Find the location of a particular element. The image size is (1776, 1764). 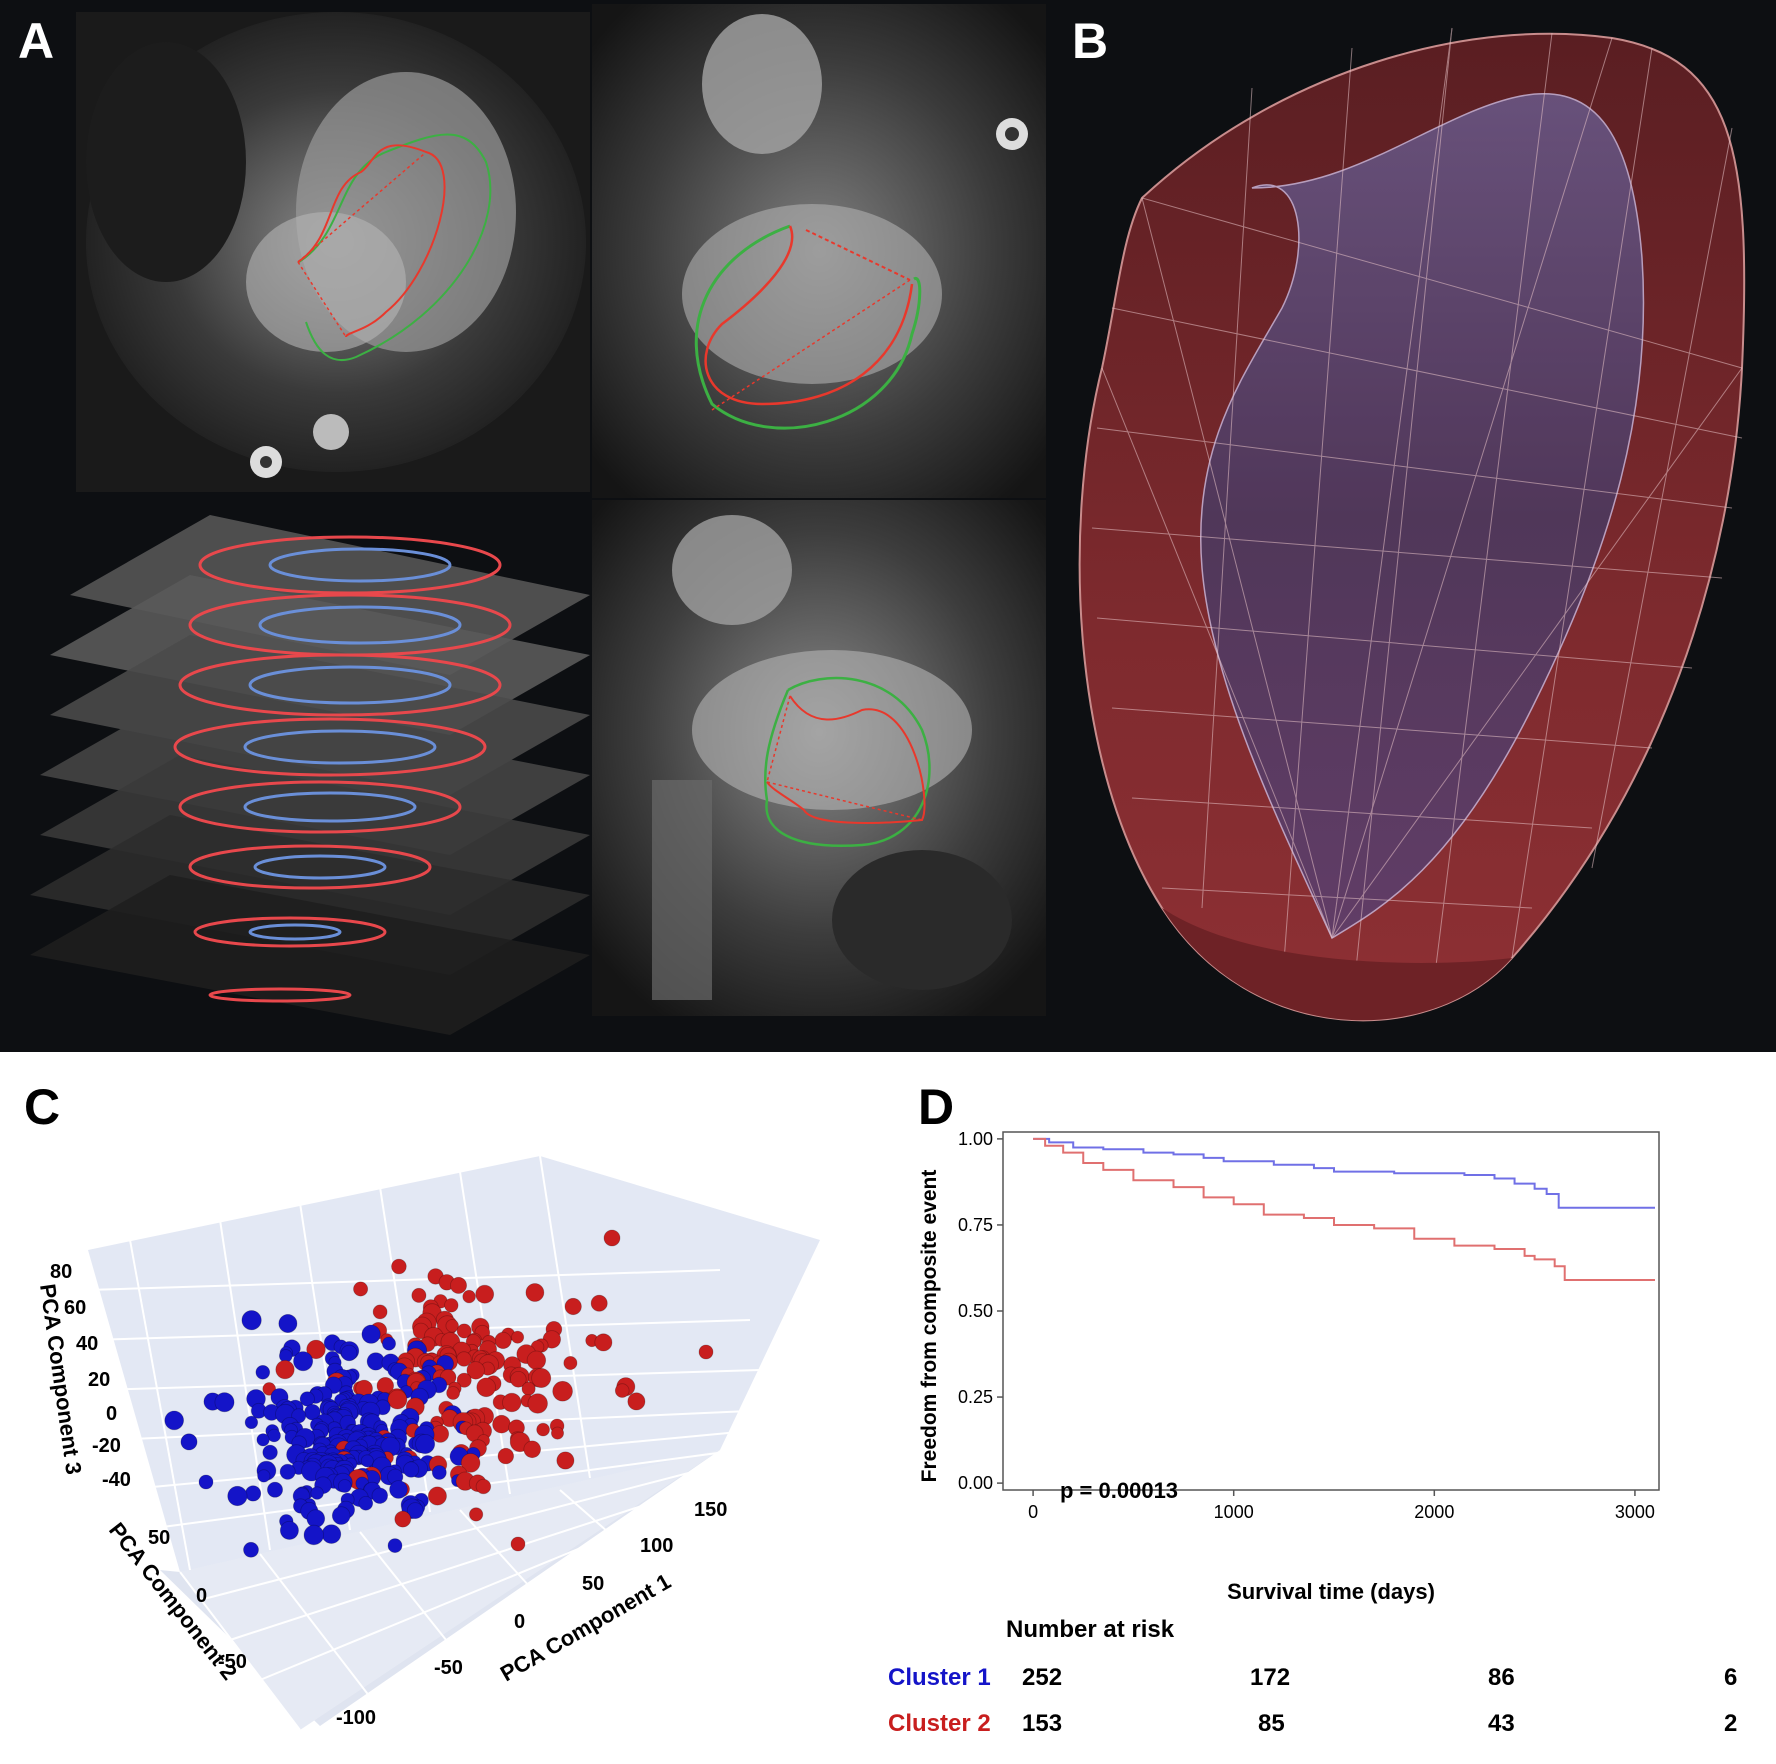

panel-label-c: C is located at coordinates (42, 1107).